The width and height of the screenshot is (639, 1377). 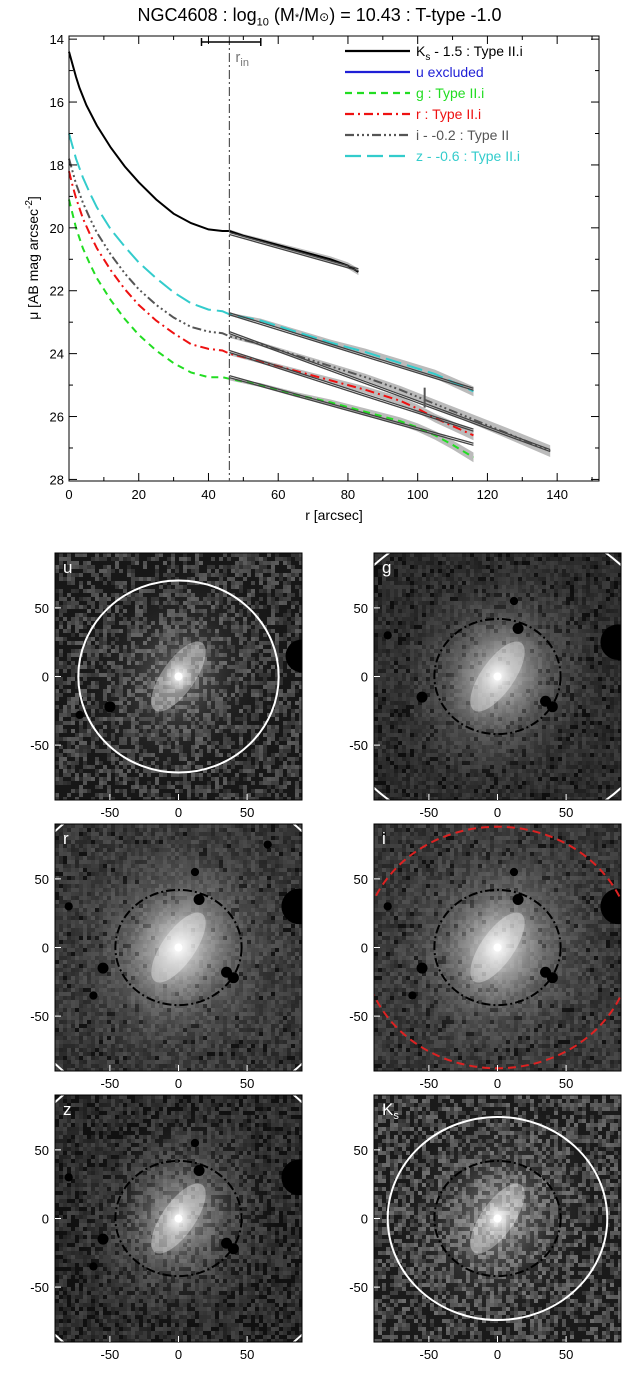 I want to click on title-part-a: NGC4608 : log, so click(x=197, y=15).